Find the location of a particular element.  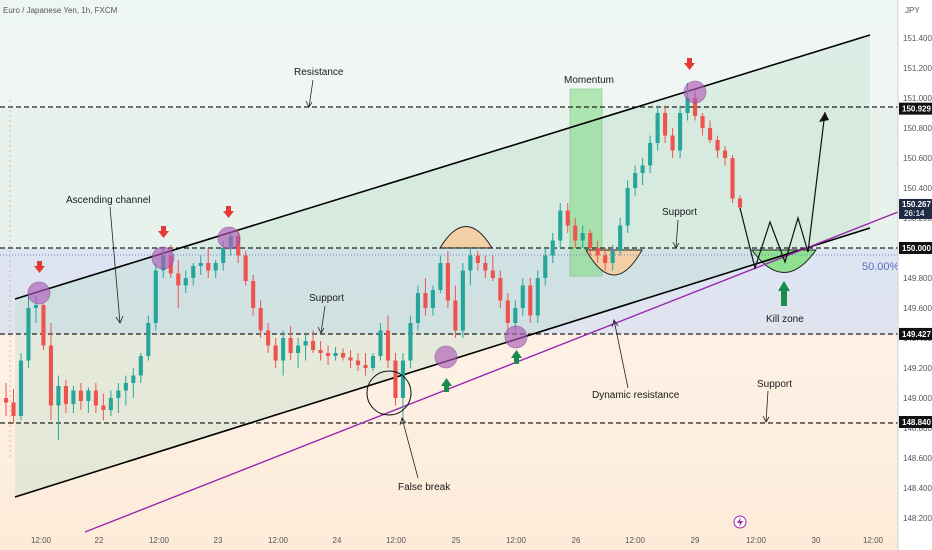

support-label-upper: Support is located at coordinates (679, 212).